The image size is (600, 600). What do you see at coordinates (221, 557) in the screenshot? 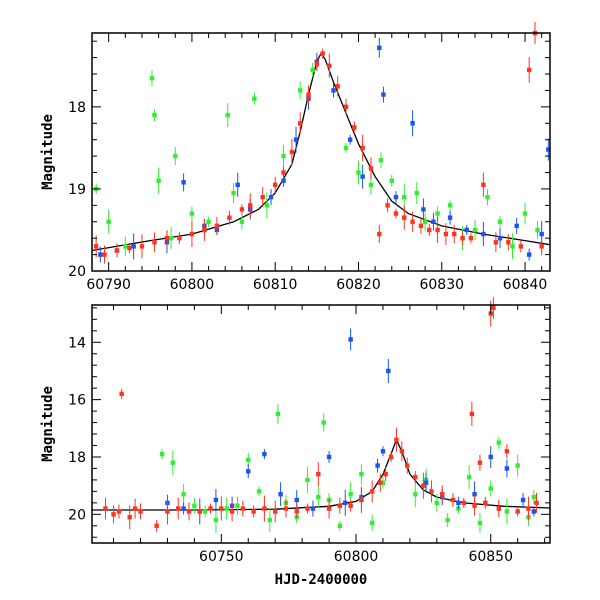
I see `bottom-x-tick-label: 60750` at bounding box center [221, 557].